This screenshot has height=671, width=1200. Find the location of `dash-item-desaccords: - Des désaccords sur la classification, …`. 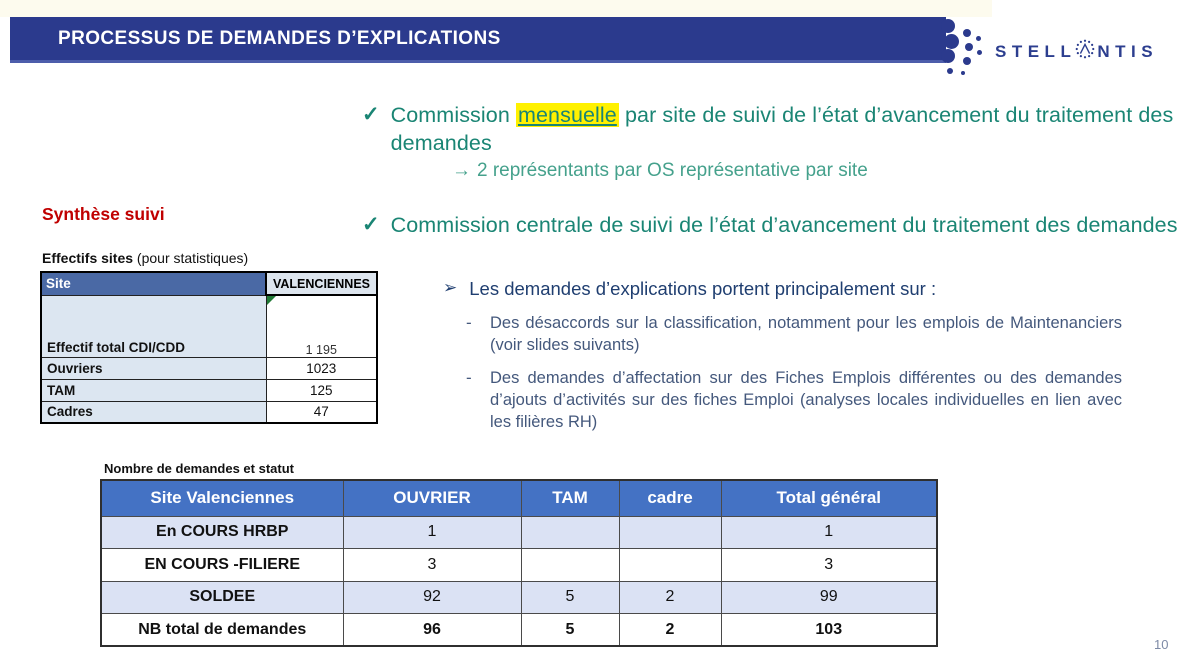

dash-item-desaccords: - Des désaccords sur la classification, … is located at coordinates (794, 335).